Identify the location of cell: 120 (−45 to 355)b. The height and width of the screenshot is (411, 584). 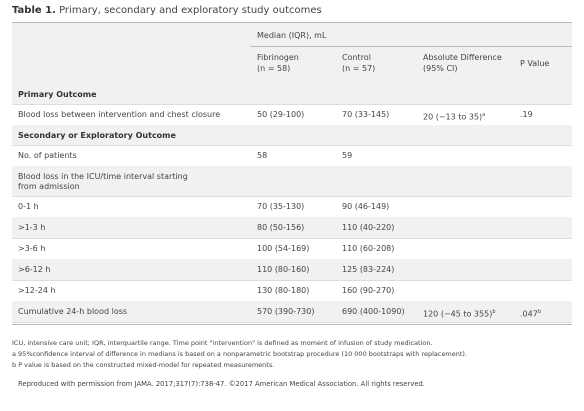
(459, 314).